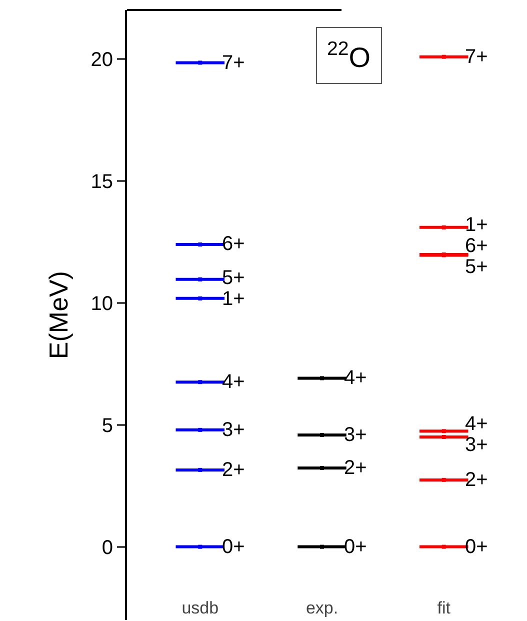 This screenshot has width=527, height=621. I want to click on x-tick-label: usdb, so click(200, 608).